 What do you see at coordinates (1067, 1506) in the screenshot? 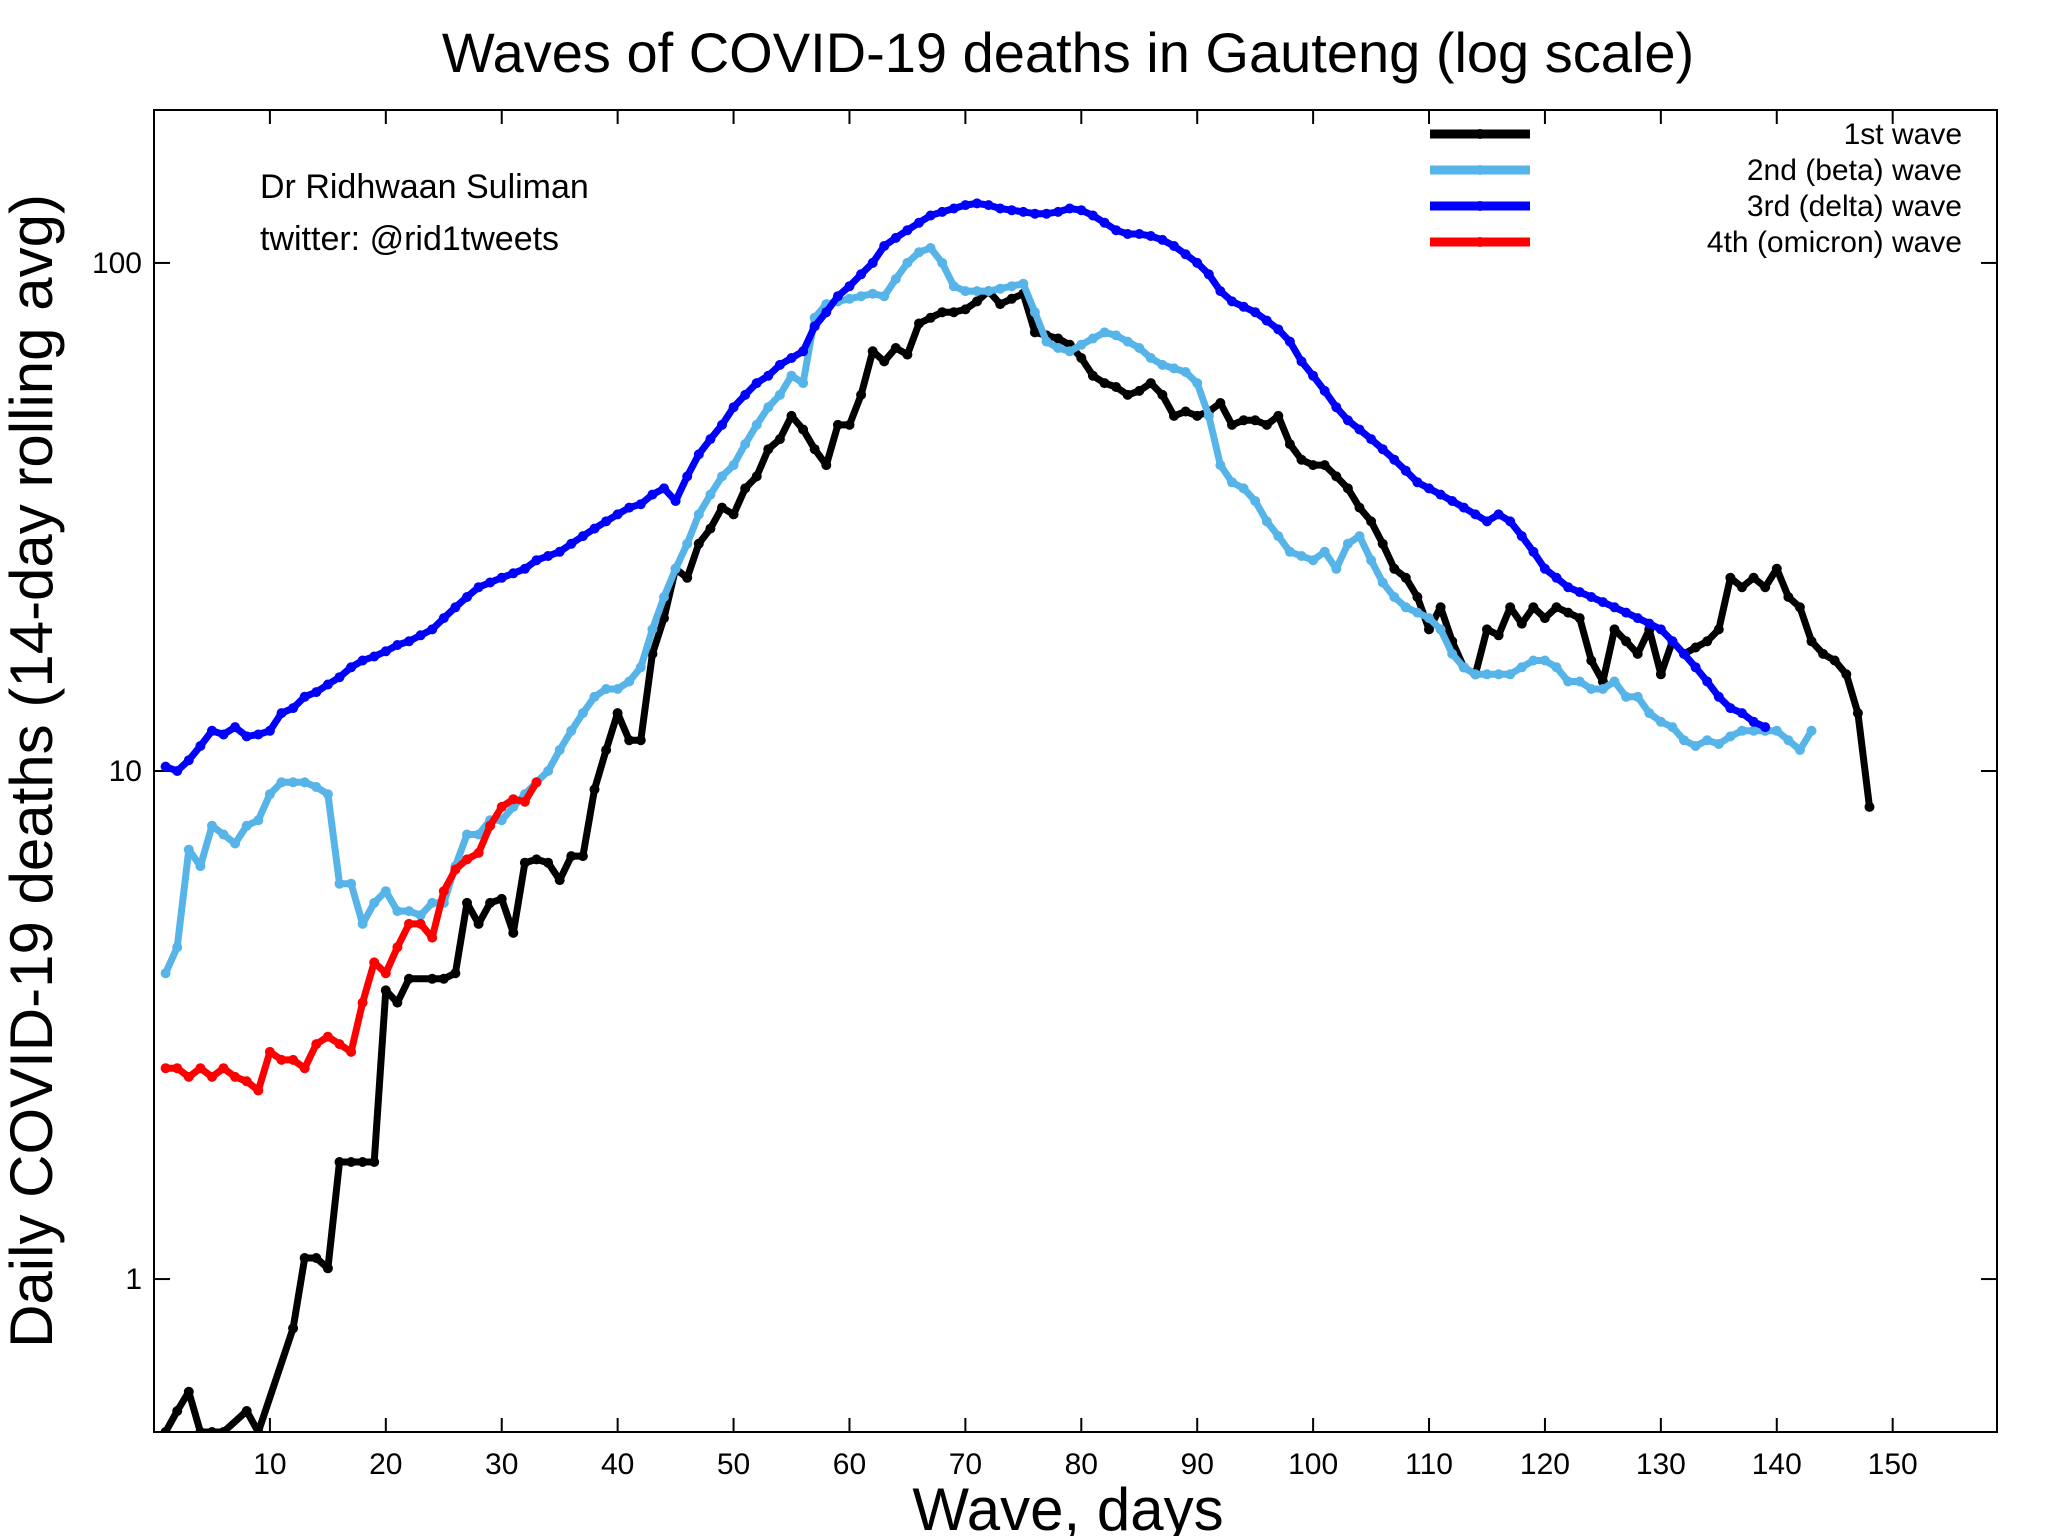
I see `x-axis-label: Wave, days` at bounding box center [1067, 1506].